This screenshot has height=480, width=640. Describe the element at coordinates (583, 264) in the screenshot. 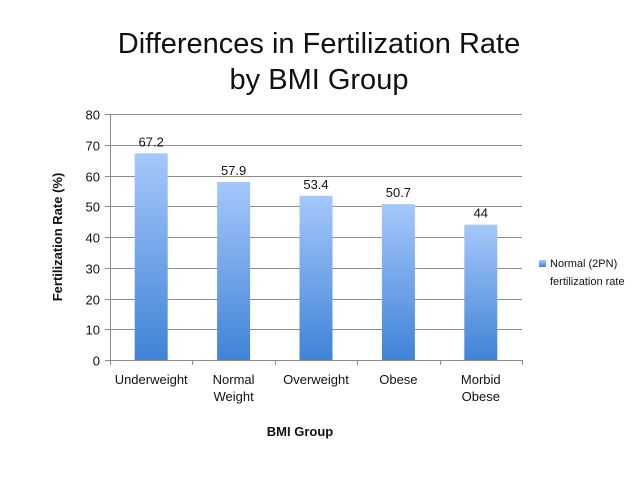

I see `legend-label-line-1: Normal (2PN)` at that location.